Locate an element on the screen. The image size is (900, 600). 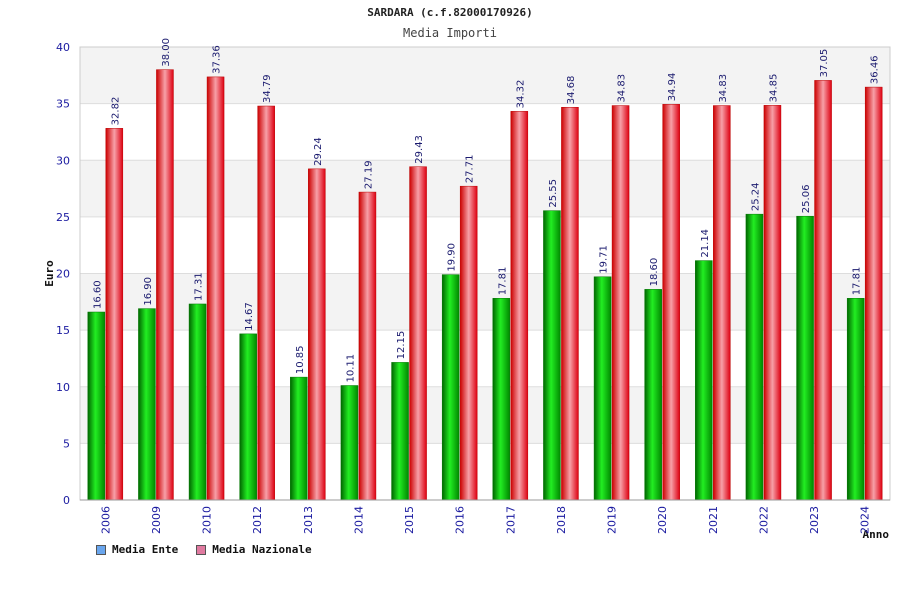
bar-media-ente-2015 is located at coordinates (400, 431).